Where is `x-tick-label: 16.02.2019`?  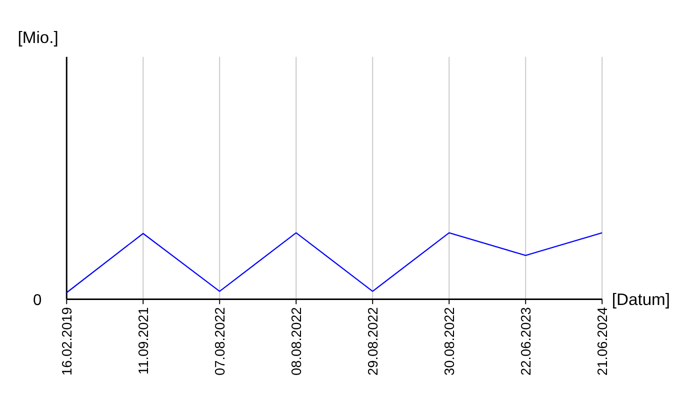
x-tick-label: 16.02.2019 is located at coordinates (67, 341).